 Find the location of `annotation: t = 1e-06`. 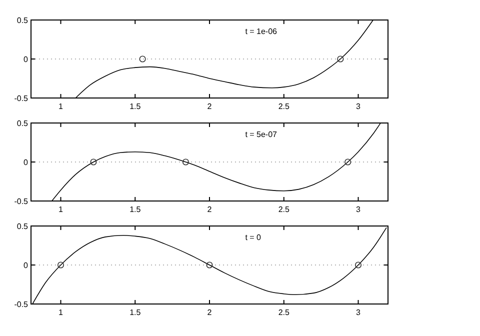

annotation: t = 1e-06 is located at coordinates (261, 31).